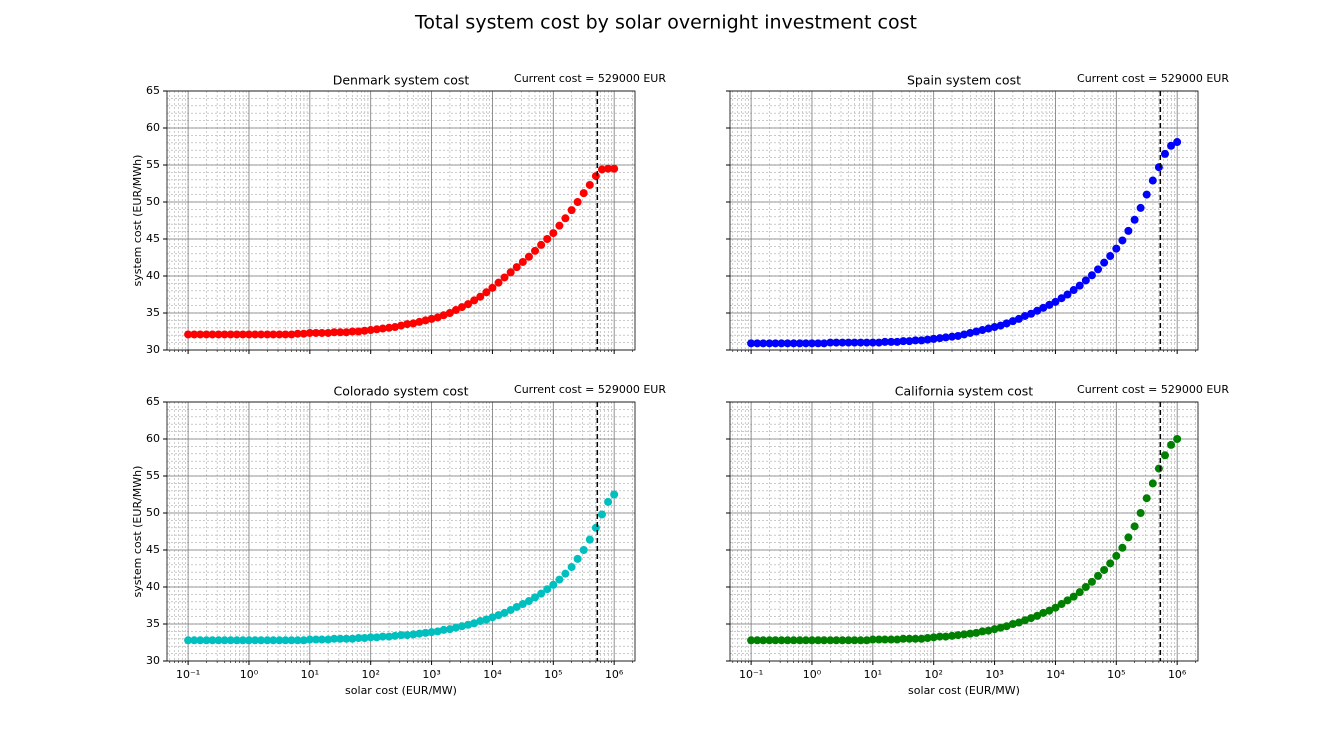 The width and height of the screenshot is (1332, 756). What do you see at coordinates (431, 674) in the screenshot?
I see `x-tick-label: 10³` at bounding box center [431, 674].